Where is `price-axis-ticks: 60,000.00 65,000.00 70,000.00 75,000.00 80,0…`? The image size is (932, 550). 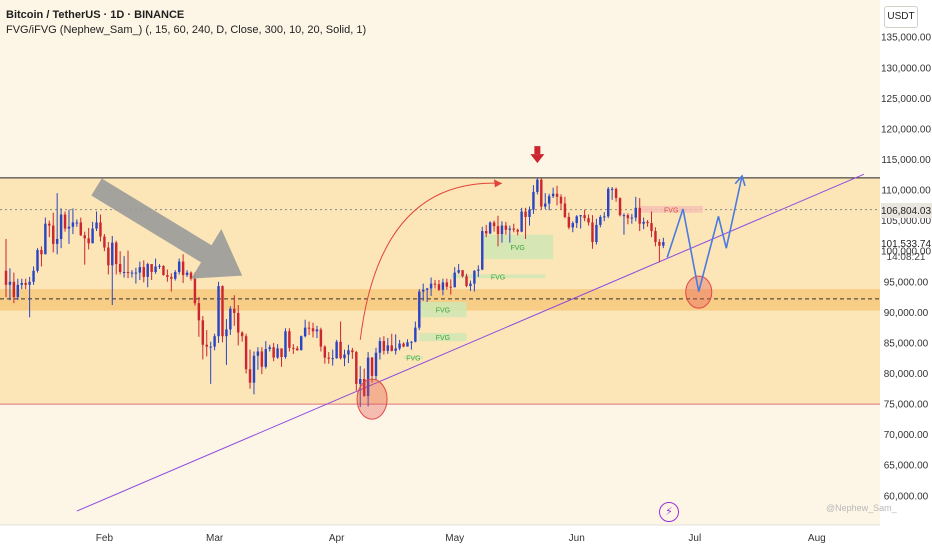 price-axis-ticks: 60,000.00 65,000.00 70,000.00 75,000.00 80,0… is located at coordinates (906, 268).